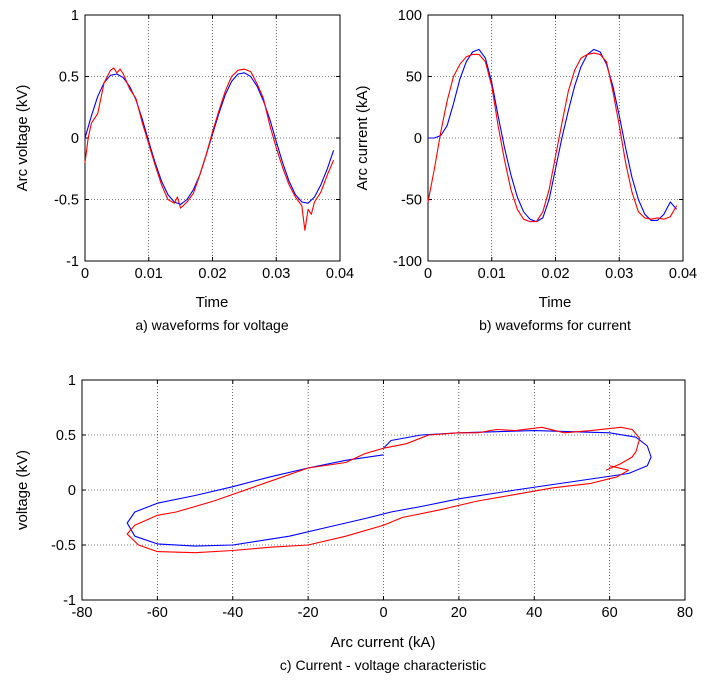  I want to click on chart-c-ylabel: voltage (kV), so click(22, 490).